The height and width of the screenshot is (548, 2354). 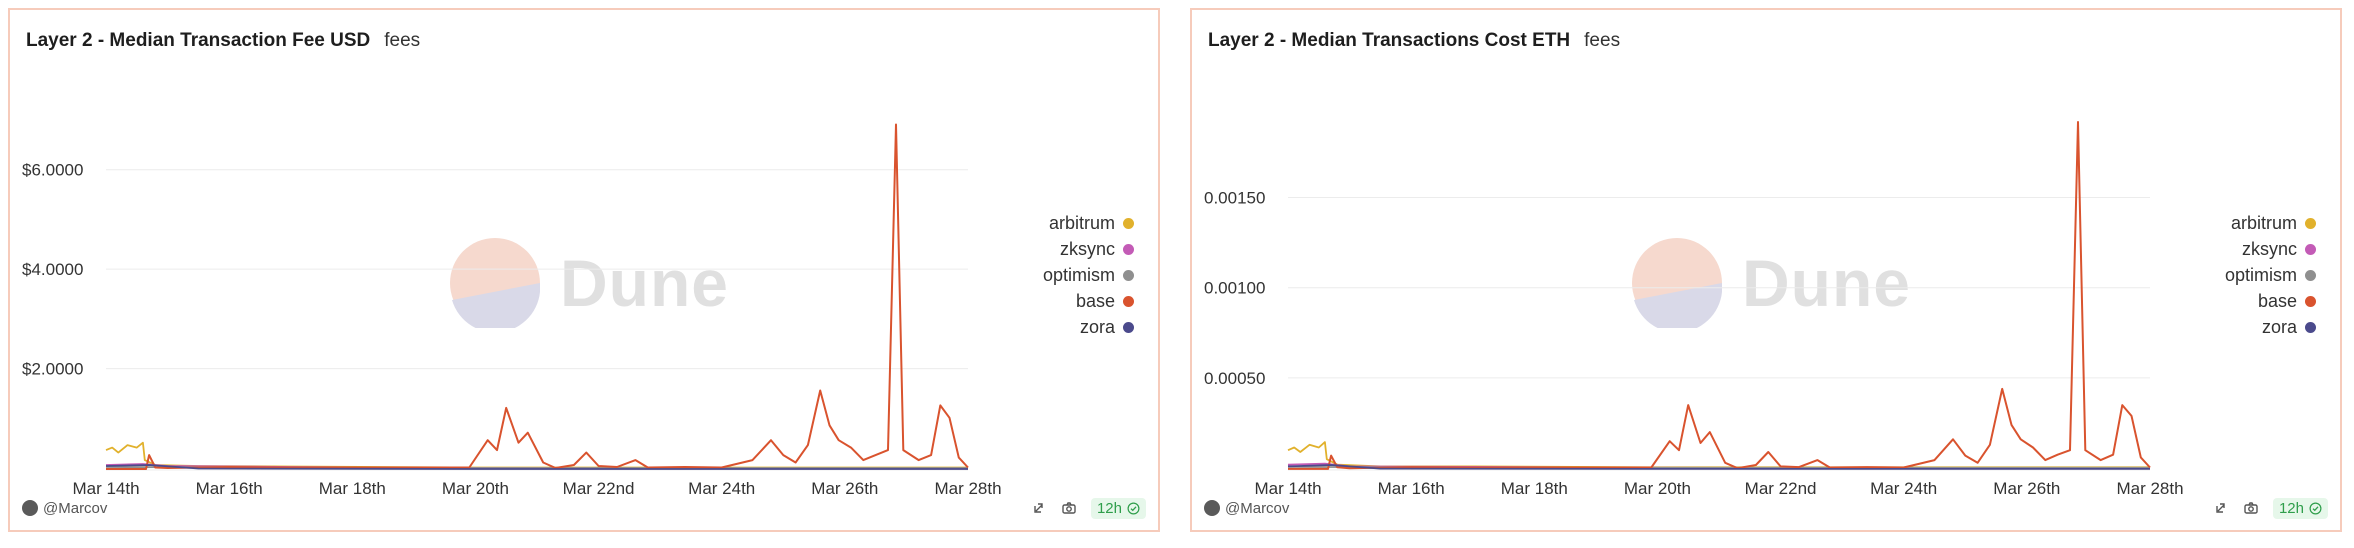 I want to click on chart-title-text: Layer 2 - Median Transaction Fee USD, so click(x=198, y=40).